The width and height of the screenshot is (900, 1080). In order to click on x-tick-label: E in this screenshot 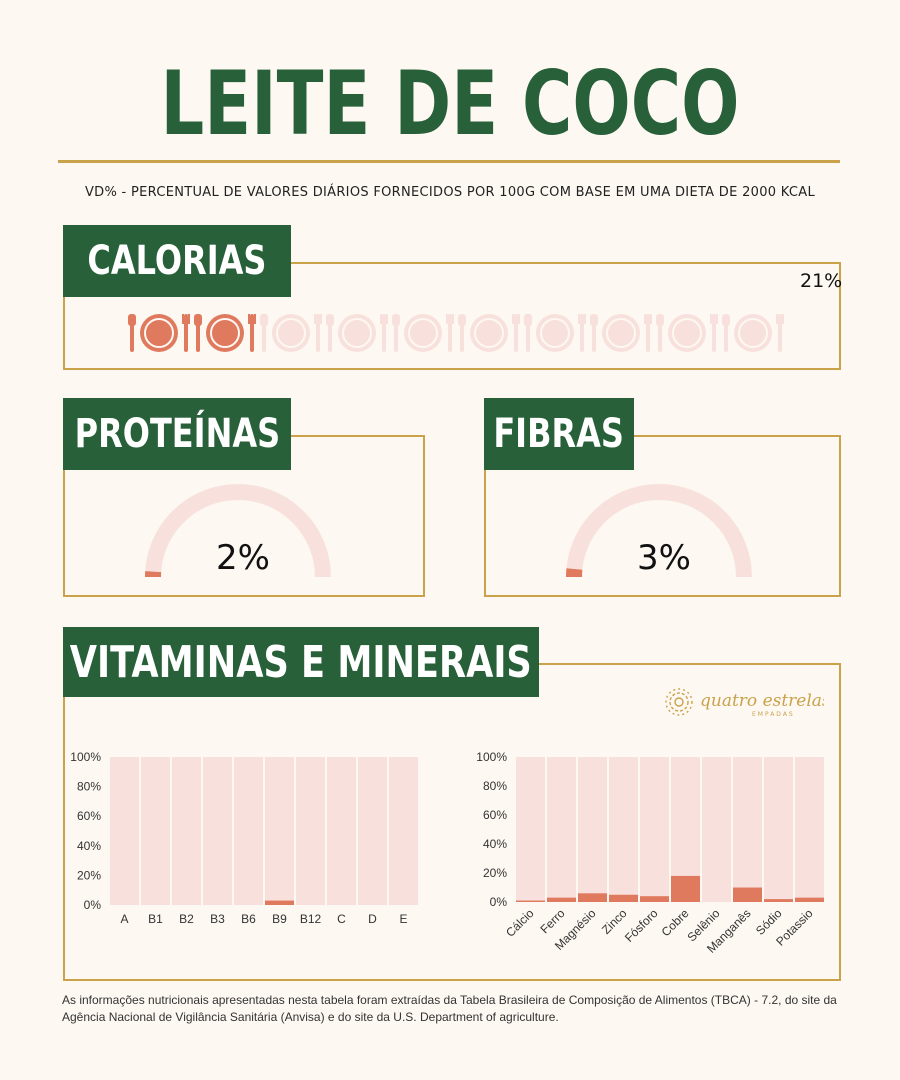, I will do `click(403, 919)`.